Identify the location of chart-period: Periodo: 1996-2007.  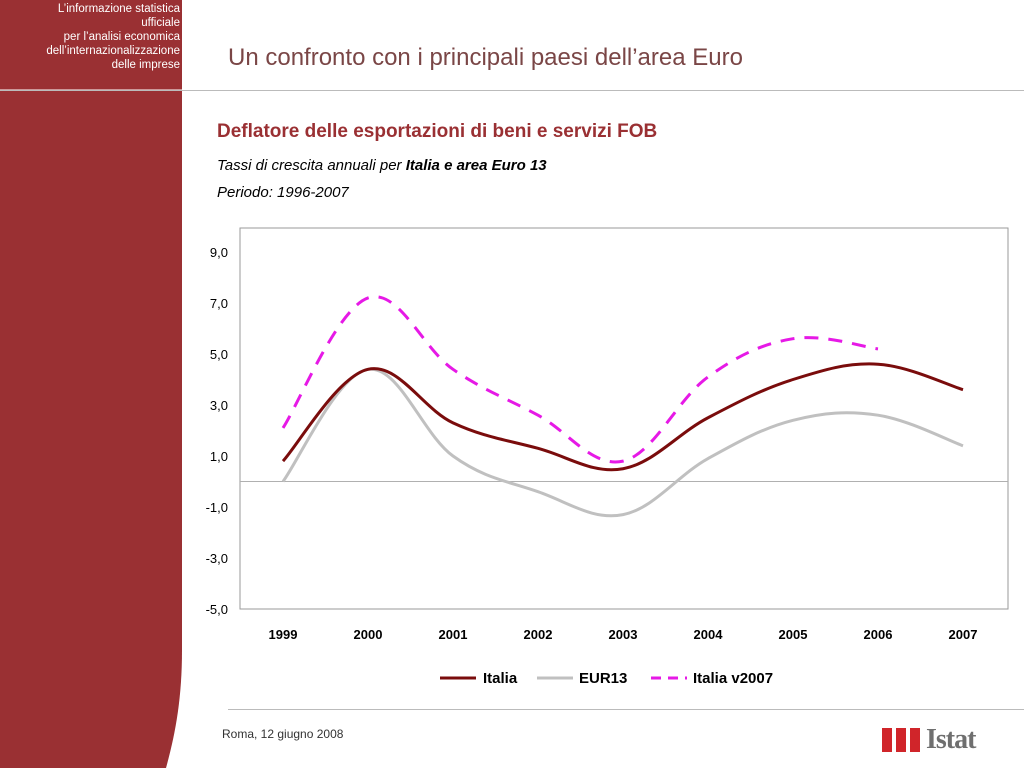
(283, 192).